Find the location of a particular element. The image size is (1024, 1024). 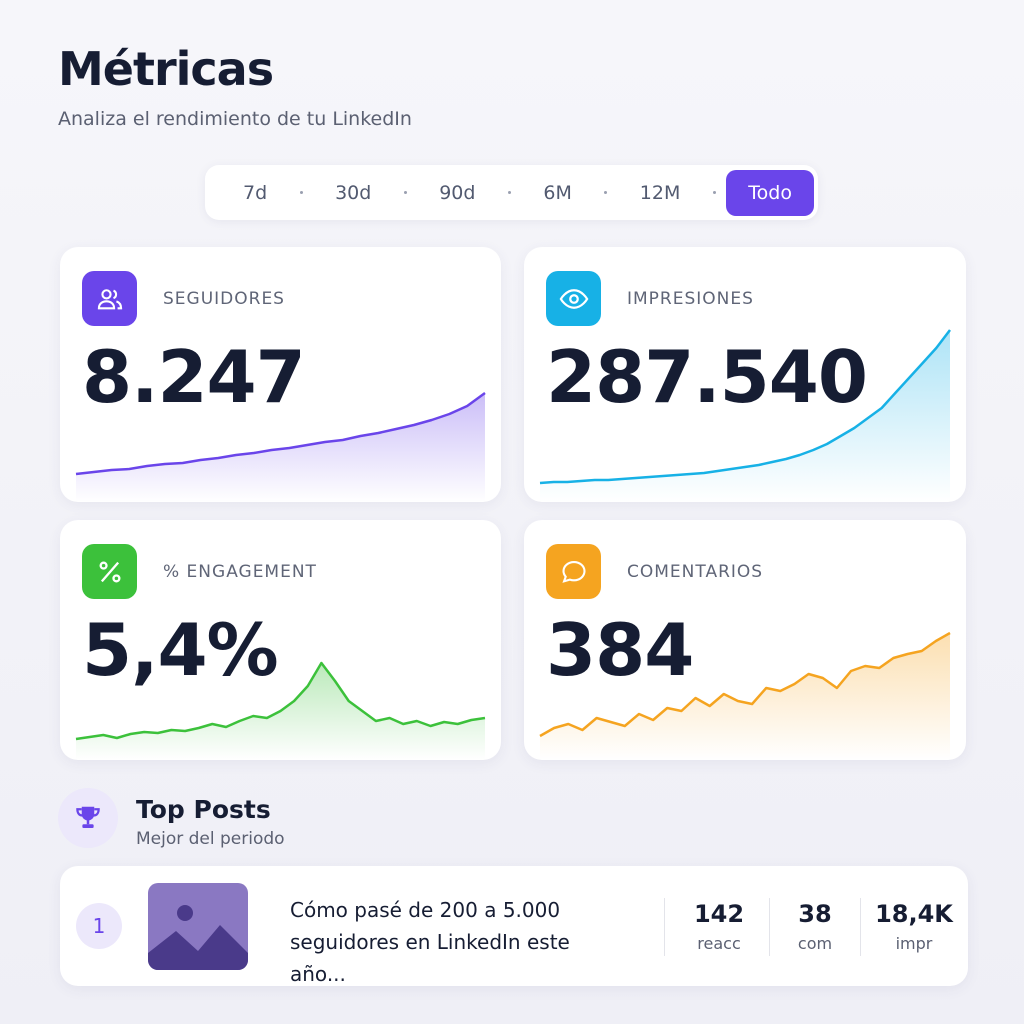

post-stat: 142 reacc is located at coordinates (719, 926).